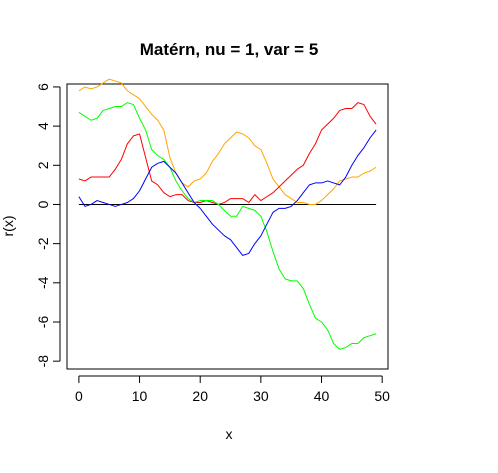 The width and height of the screenshot is (498, 473). Describe the element at coordinates (43, 165) in the screenshot. I see `y-tick-label: 2` at that location.